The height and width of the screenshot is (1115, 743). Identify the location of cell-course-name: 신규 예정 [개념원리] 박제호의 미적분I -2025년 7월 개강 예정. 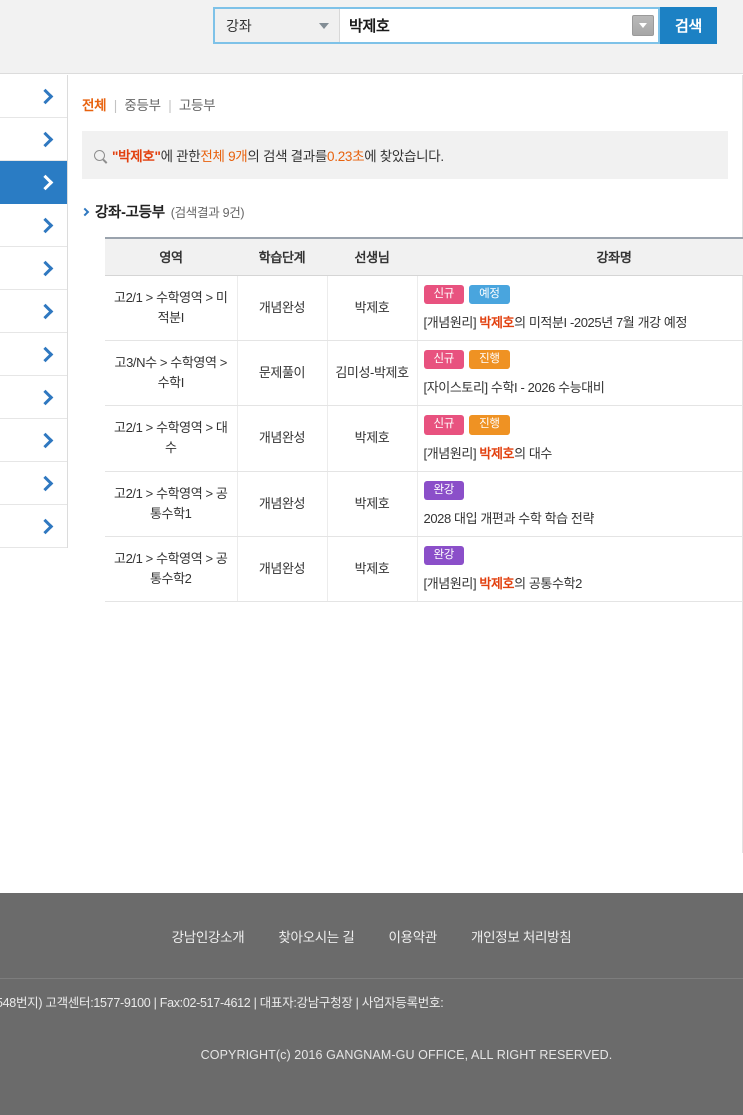
(580, 308).